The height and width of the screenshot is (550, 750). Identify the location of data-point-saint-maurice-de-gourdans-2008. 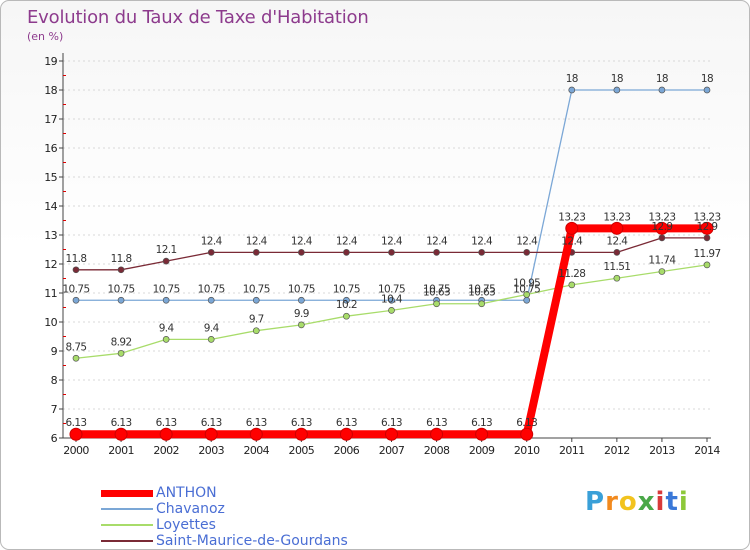
(436, 252).